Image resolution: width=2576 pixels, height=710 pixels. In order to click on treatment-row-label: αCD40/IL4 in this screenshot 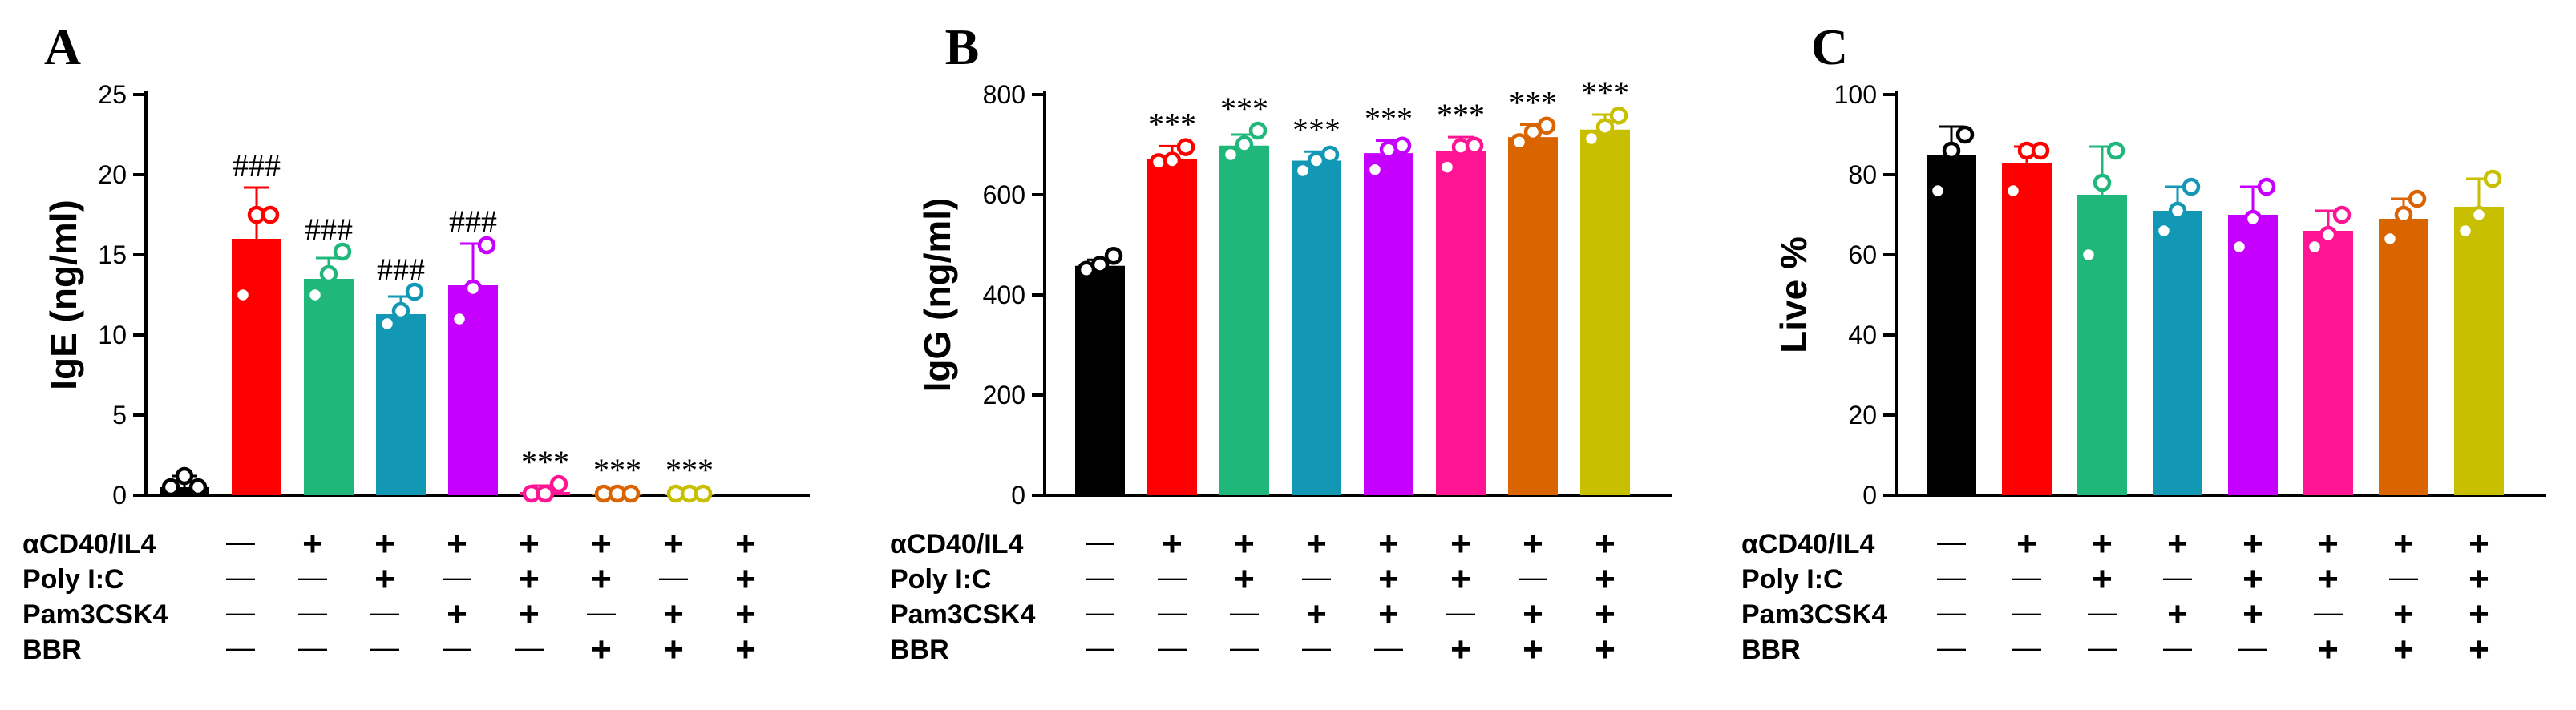, I will do `click(1807, 544)`.